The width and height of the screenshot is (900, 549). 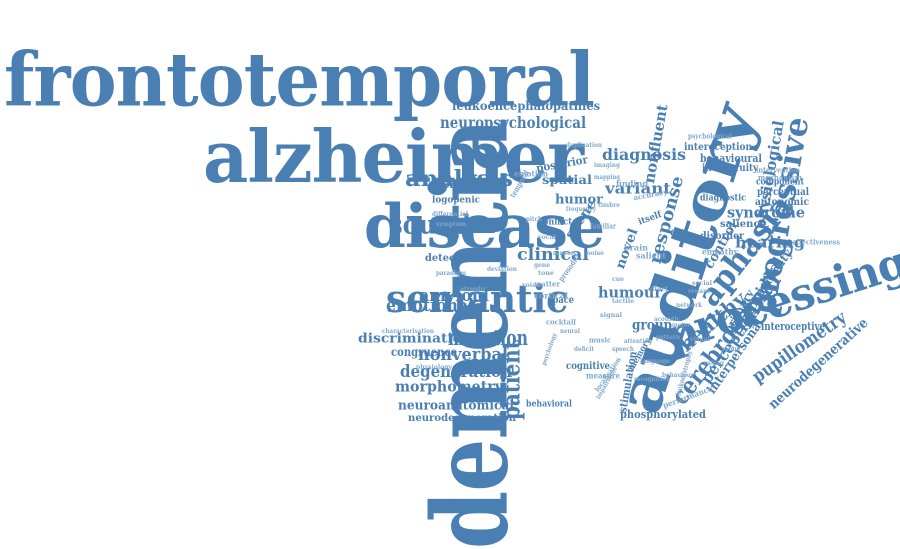 What do you see at coordinates (542, 266) in the screenshot?
I see `word-gene: gene` at bounding box center [542, 266].